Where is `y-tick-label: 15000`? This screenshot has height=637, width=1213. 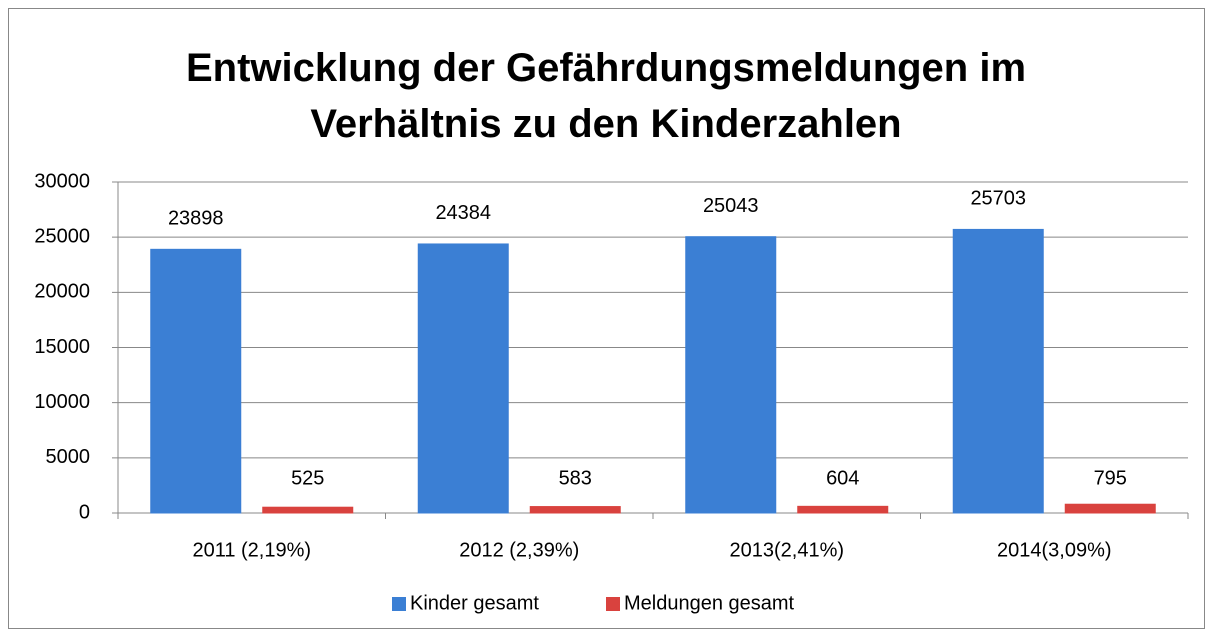 y-tick-label: 15000 is located at coordinates (62, 347).